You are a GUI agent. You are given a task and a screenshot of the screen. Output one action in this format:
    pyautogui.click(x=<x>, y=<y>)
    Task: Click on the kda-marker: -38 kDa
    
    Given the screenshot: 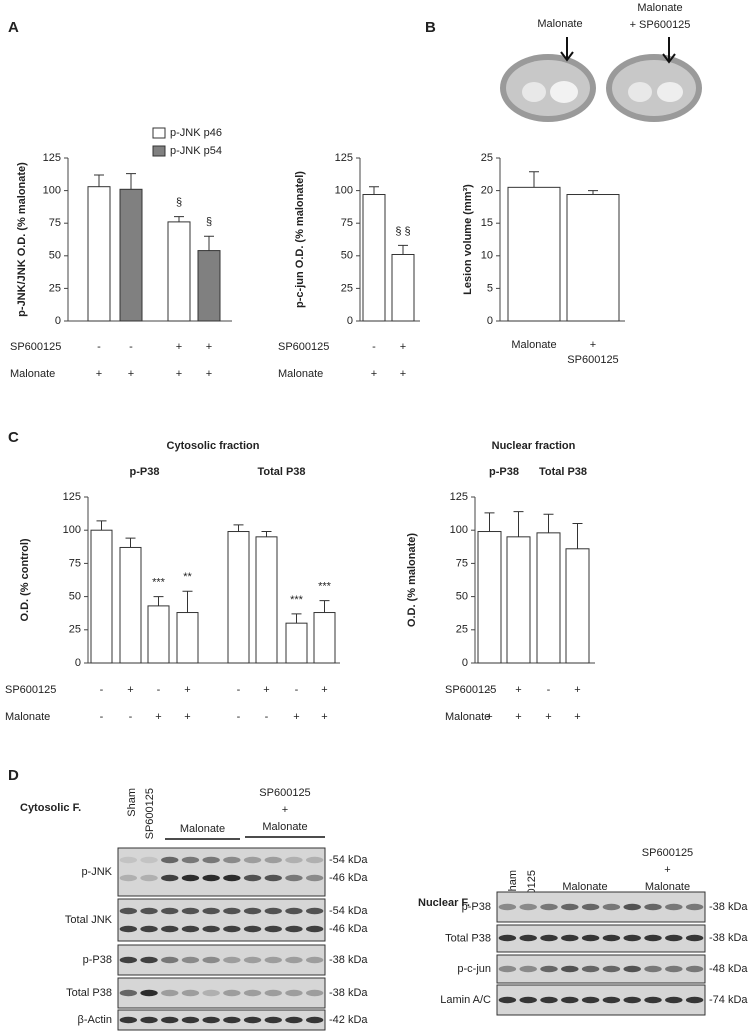 What is the action you would take?
    pyautogui.click(x=728, y=938)
    